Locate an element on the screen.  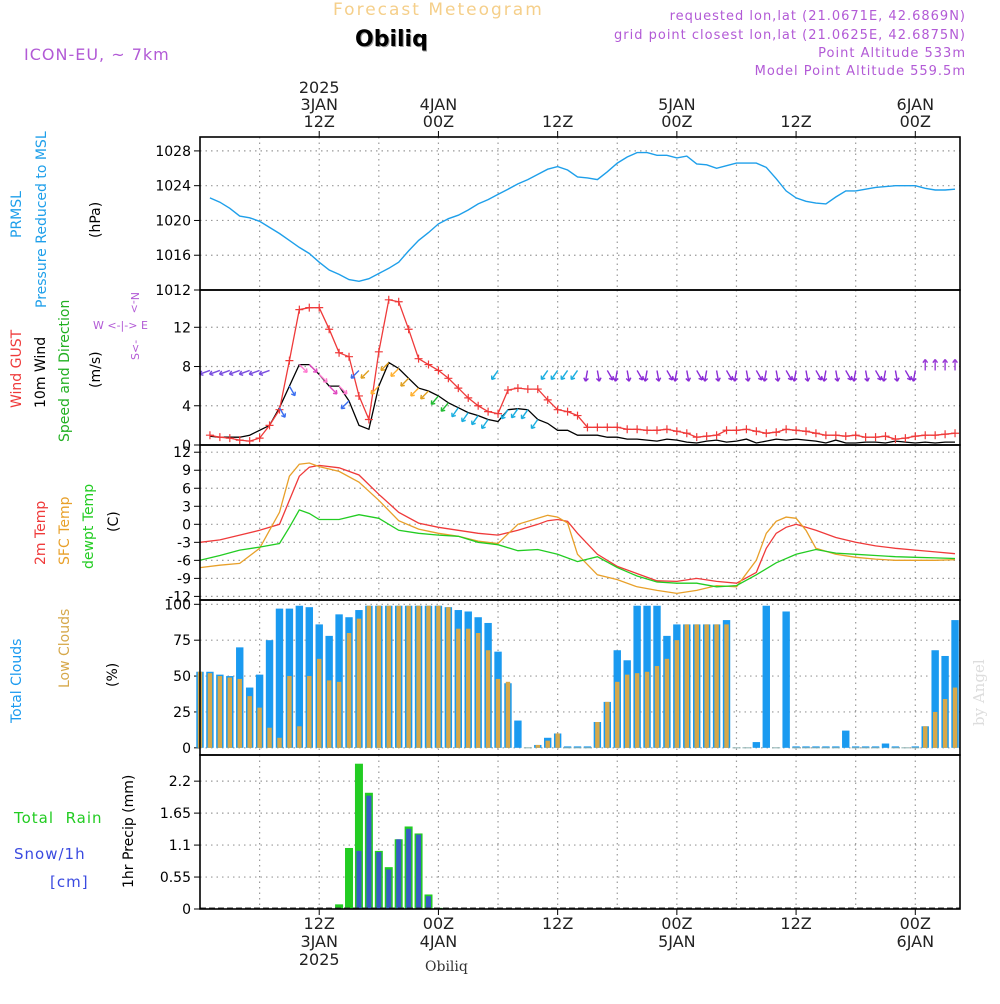
model-label: ICON-EU, ~ 7km is located at coordinates (97, 54).